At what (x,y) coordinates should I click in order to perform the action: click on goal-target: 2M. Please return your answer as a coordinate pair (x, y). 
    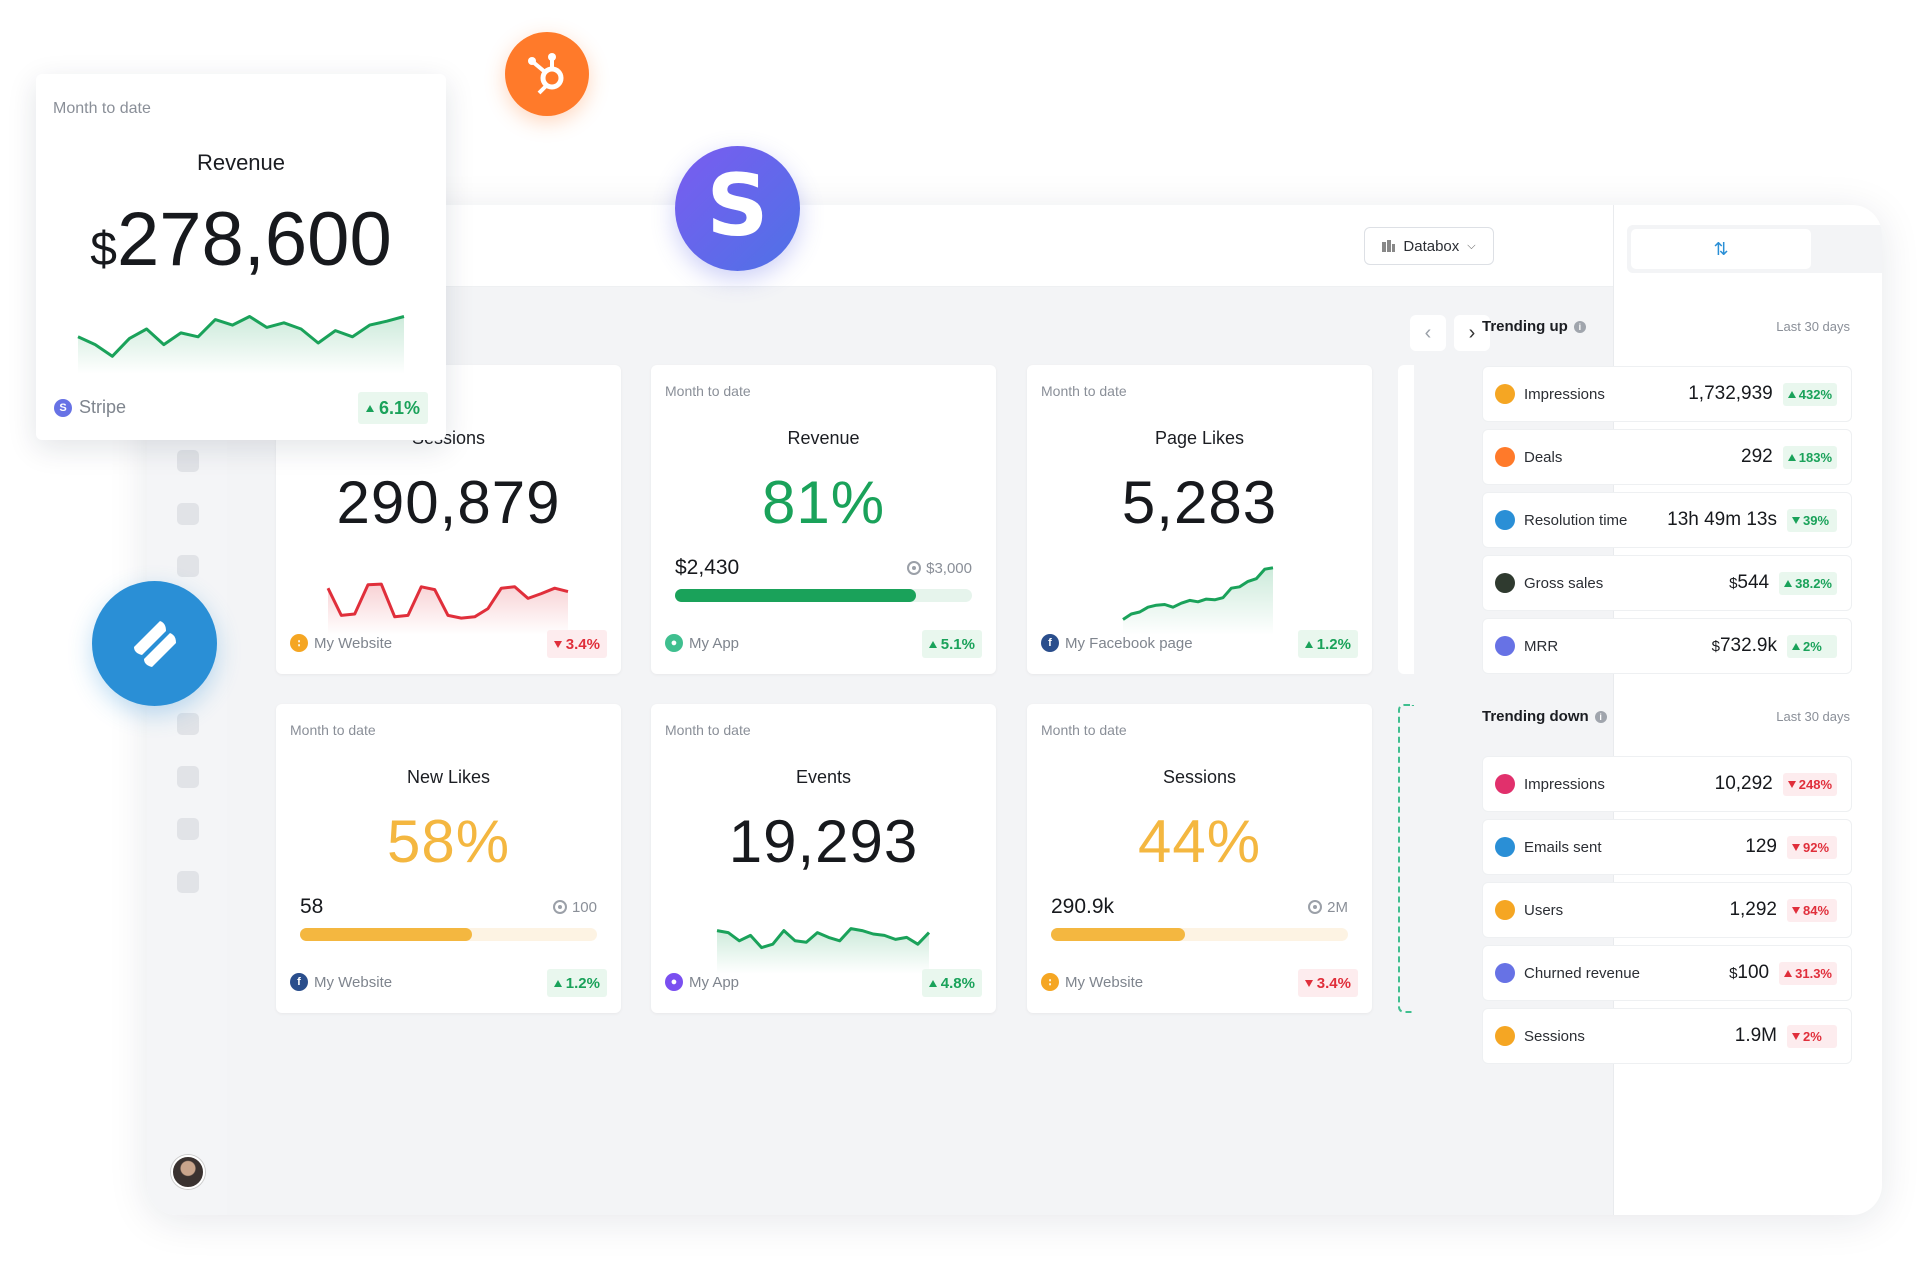
    Looking at the image, I should click on (1328, 907).